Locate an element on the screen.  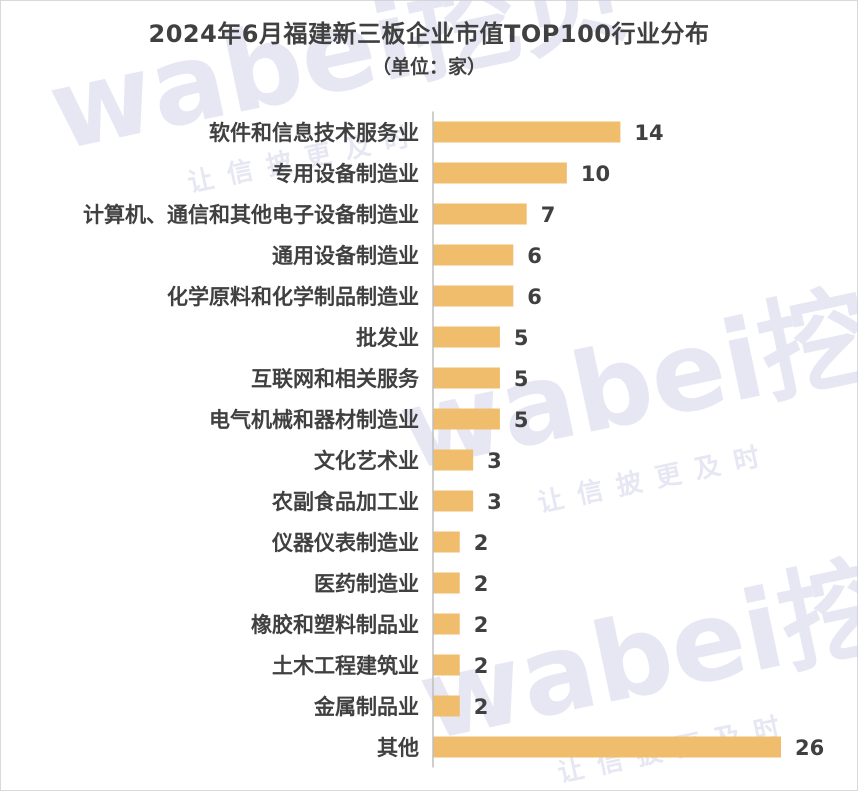
category-label: 文化艺术业 is located at coordinates (366, 461).